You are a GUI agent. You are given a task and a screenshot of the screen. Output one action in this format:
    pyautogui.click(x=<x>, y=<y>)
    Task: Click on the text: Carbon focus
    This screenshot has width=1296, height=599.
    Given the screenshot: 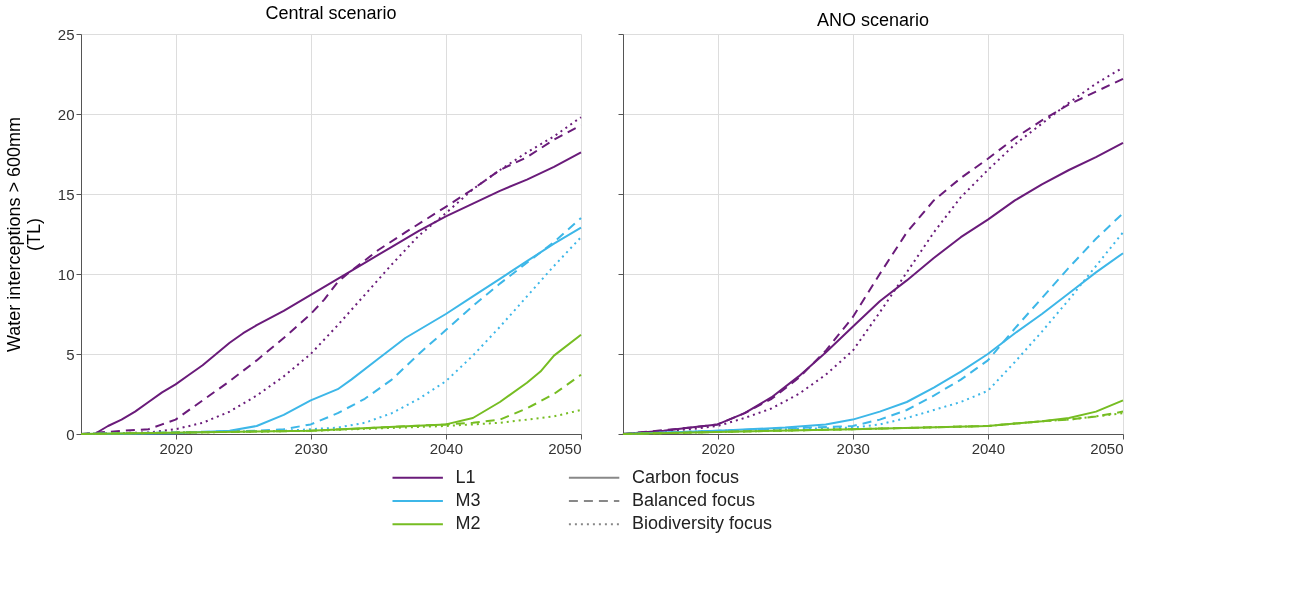 What is the action you would take?
    pyautogui.click(x=685, y=476)
    